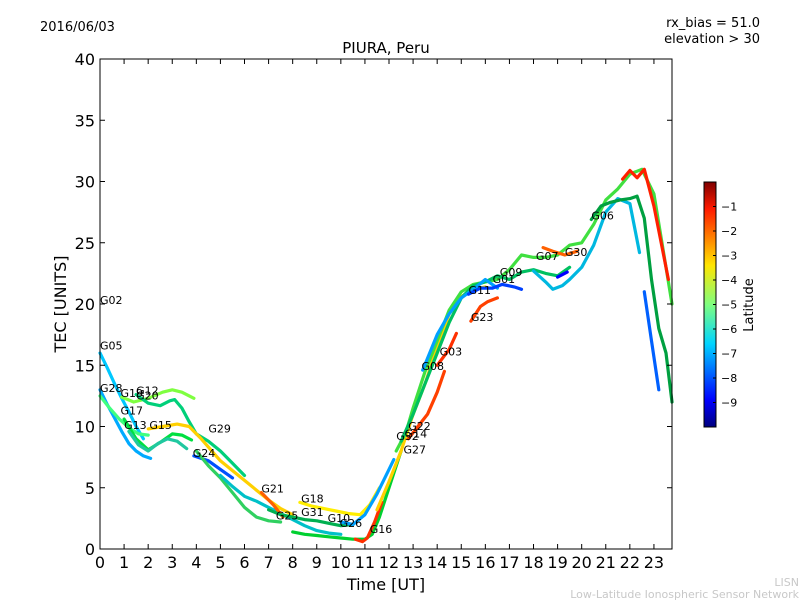  Describe the element at coordinates (413, 562) in the screenshot. I see `x-tick-label: 13` at that location.